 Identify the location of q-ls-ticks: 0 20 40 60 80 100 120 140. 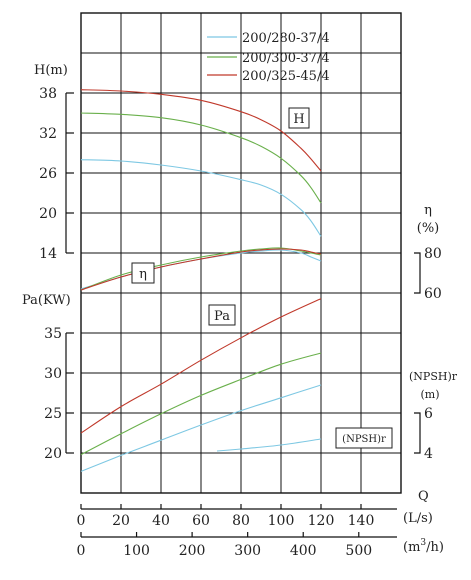
(237, 516).